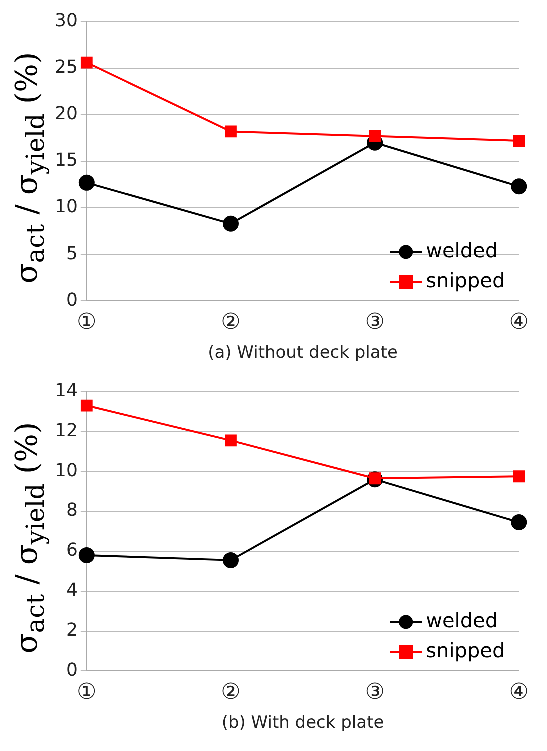 This screenshot has height=751, width=547. I want to click on y-tick-label: 12, so click(66, 431).